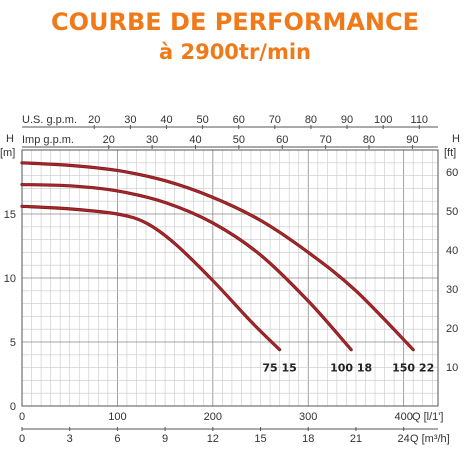 This screenshot has height=470, width=470. Describe the element at coordinates (48, 140) in the screenshot. I see `imp-gpm-label: Imp g.p.m.` at that location.